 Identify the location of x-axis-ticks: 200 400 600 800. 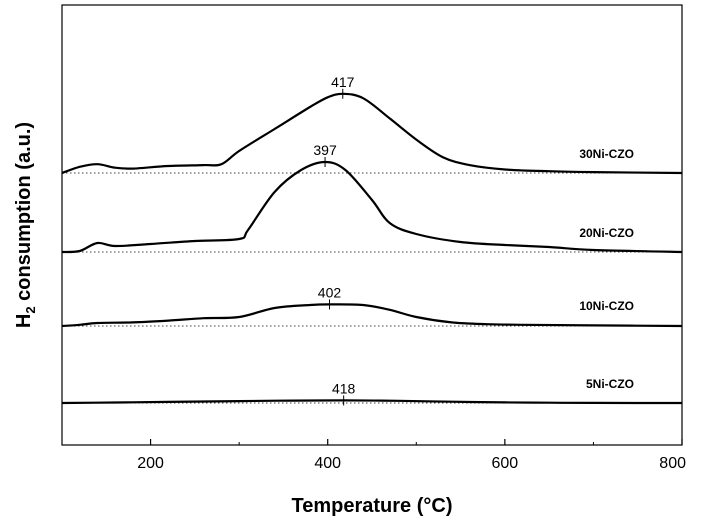
(411, 455).